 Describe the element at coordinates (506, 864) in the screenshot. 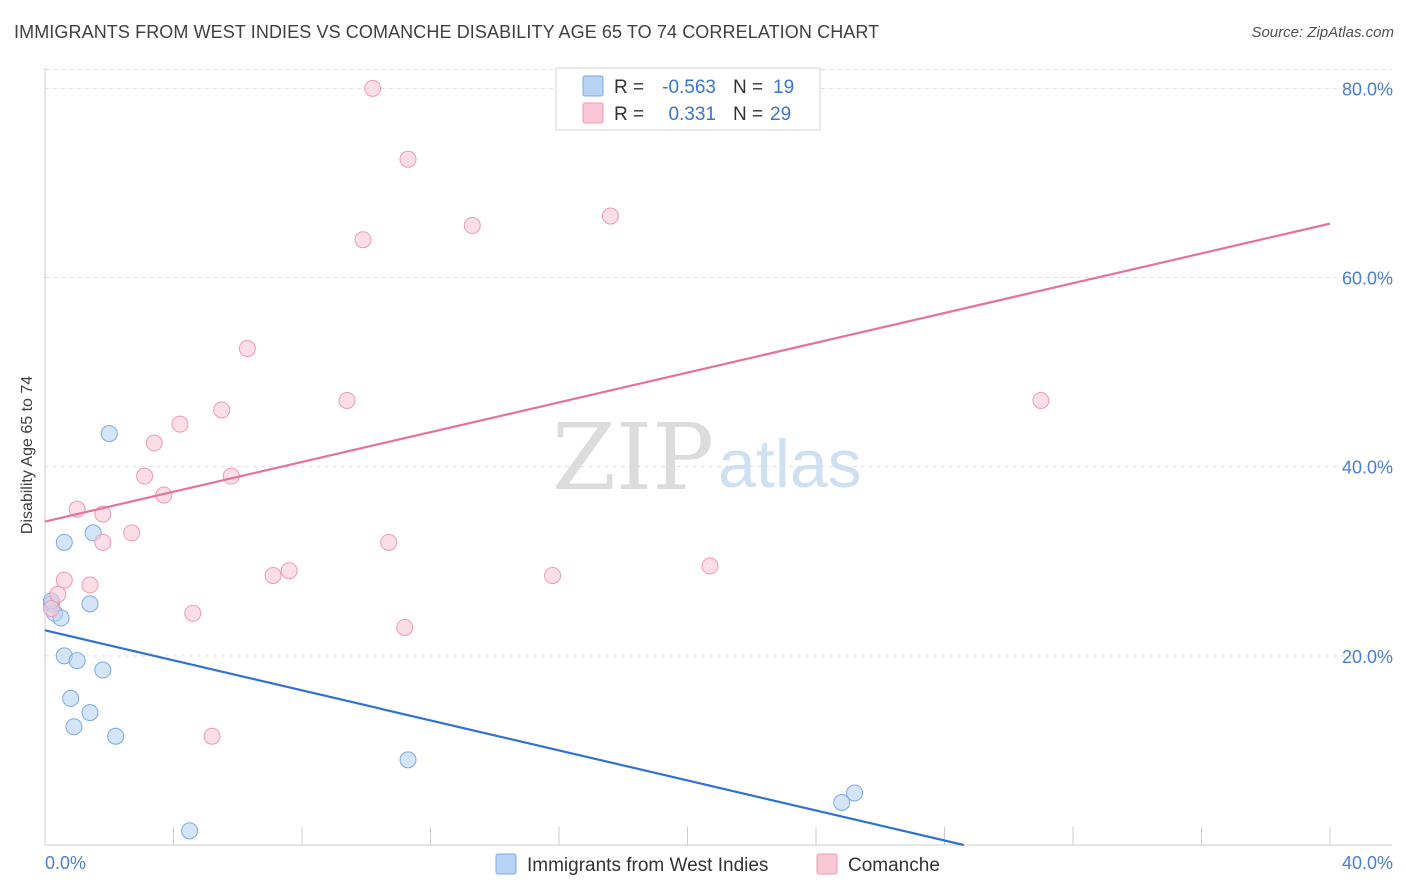

I see `bottom-legend-swatch-blue` at that location.